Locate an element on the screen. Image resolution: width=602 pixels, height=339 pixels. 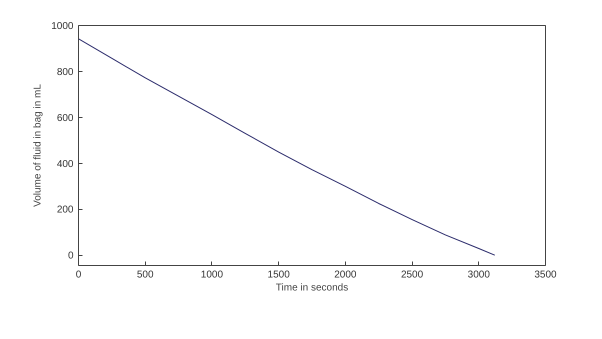
x-tick-label: 3500 is located at coordinates (546, 275).